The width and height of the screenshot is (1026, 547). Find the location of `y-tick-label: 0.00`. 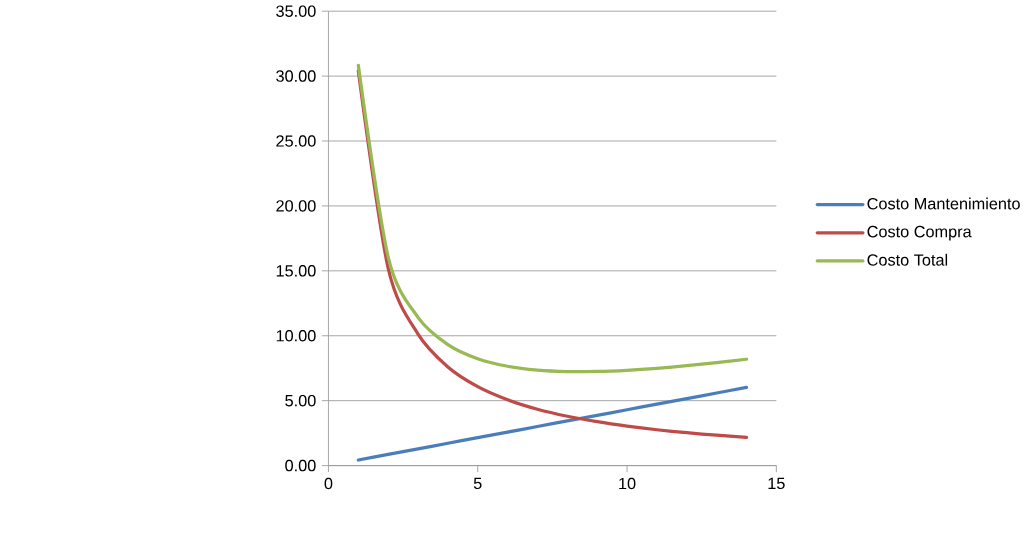

y-tick-label: 0.00 is located at coordinates (300, 465).